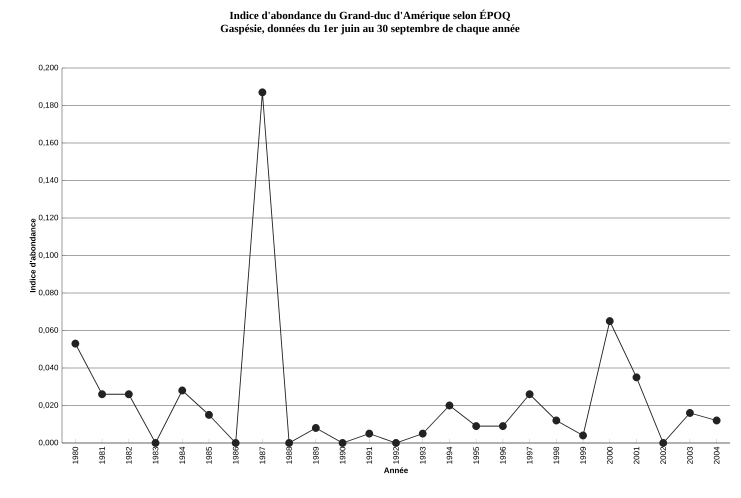 This screenshot has height=498, width=741. I want to click on y-tick-label: 0,000, so click(48, 443).